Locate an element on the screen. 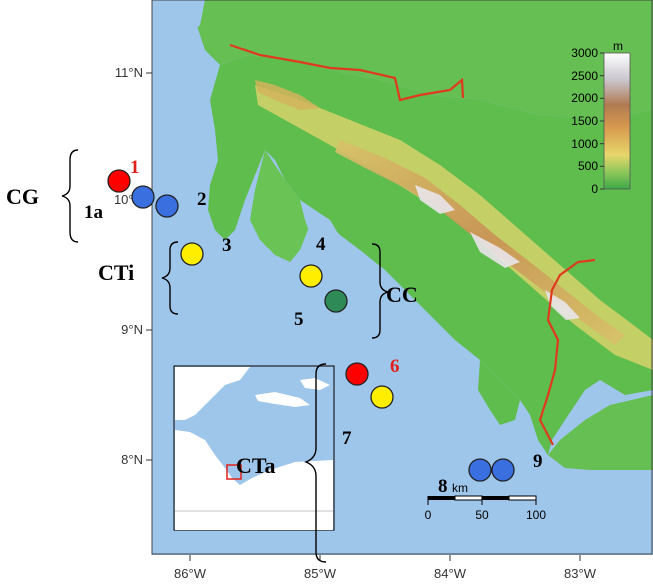  site-label-3: 3 is located at coordinates (227, 245).